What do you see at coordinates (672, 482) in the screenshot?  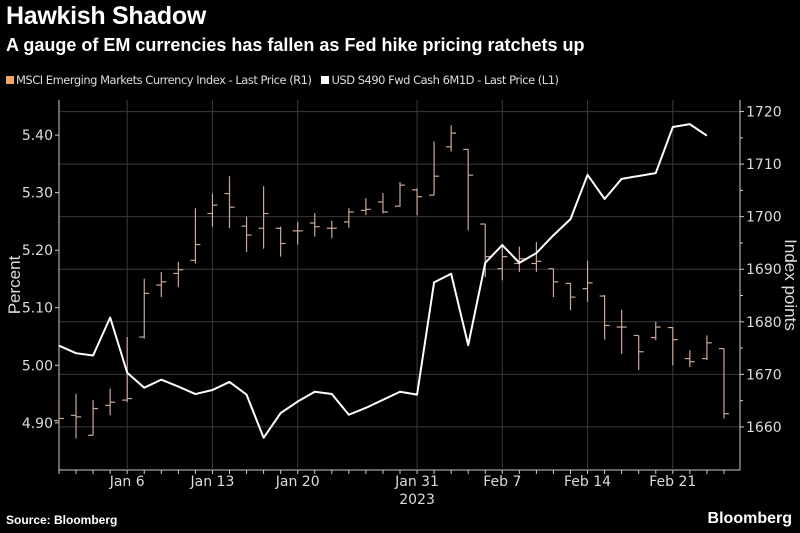 I see `x-tick-label: Feb 21` at bounding box center [672, 482].